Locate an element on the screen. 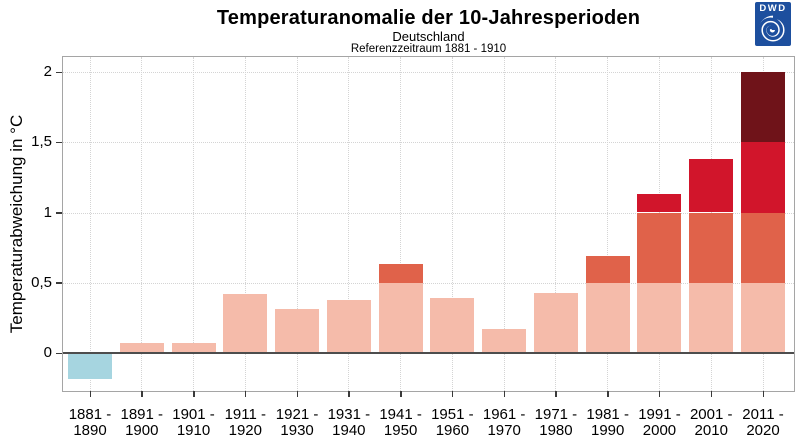 The image size is (810, 448). x-tick-label: 1981 - 1990 is located at coordinates (607, 422).